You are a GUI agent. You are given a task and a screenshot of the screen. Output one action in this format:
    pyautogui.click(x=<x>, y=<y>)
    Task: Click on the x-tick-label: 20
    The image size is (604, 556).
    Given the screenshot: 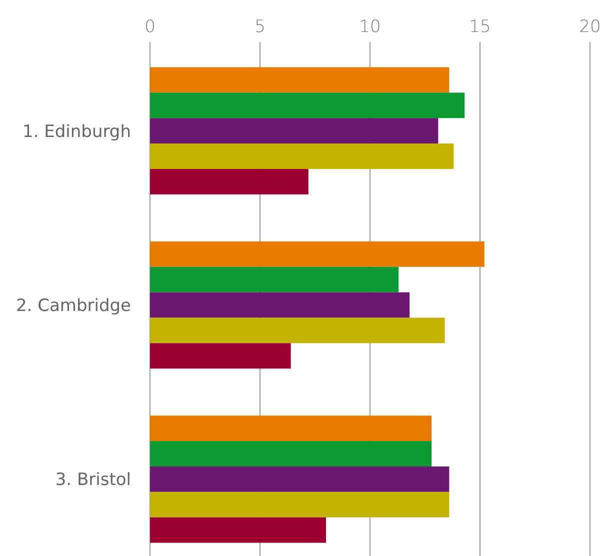 What is the action you would take?
    pyautogui.click(x=590, y=27)
    